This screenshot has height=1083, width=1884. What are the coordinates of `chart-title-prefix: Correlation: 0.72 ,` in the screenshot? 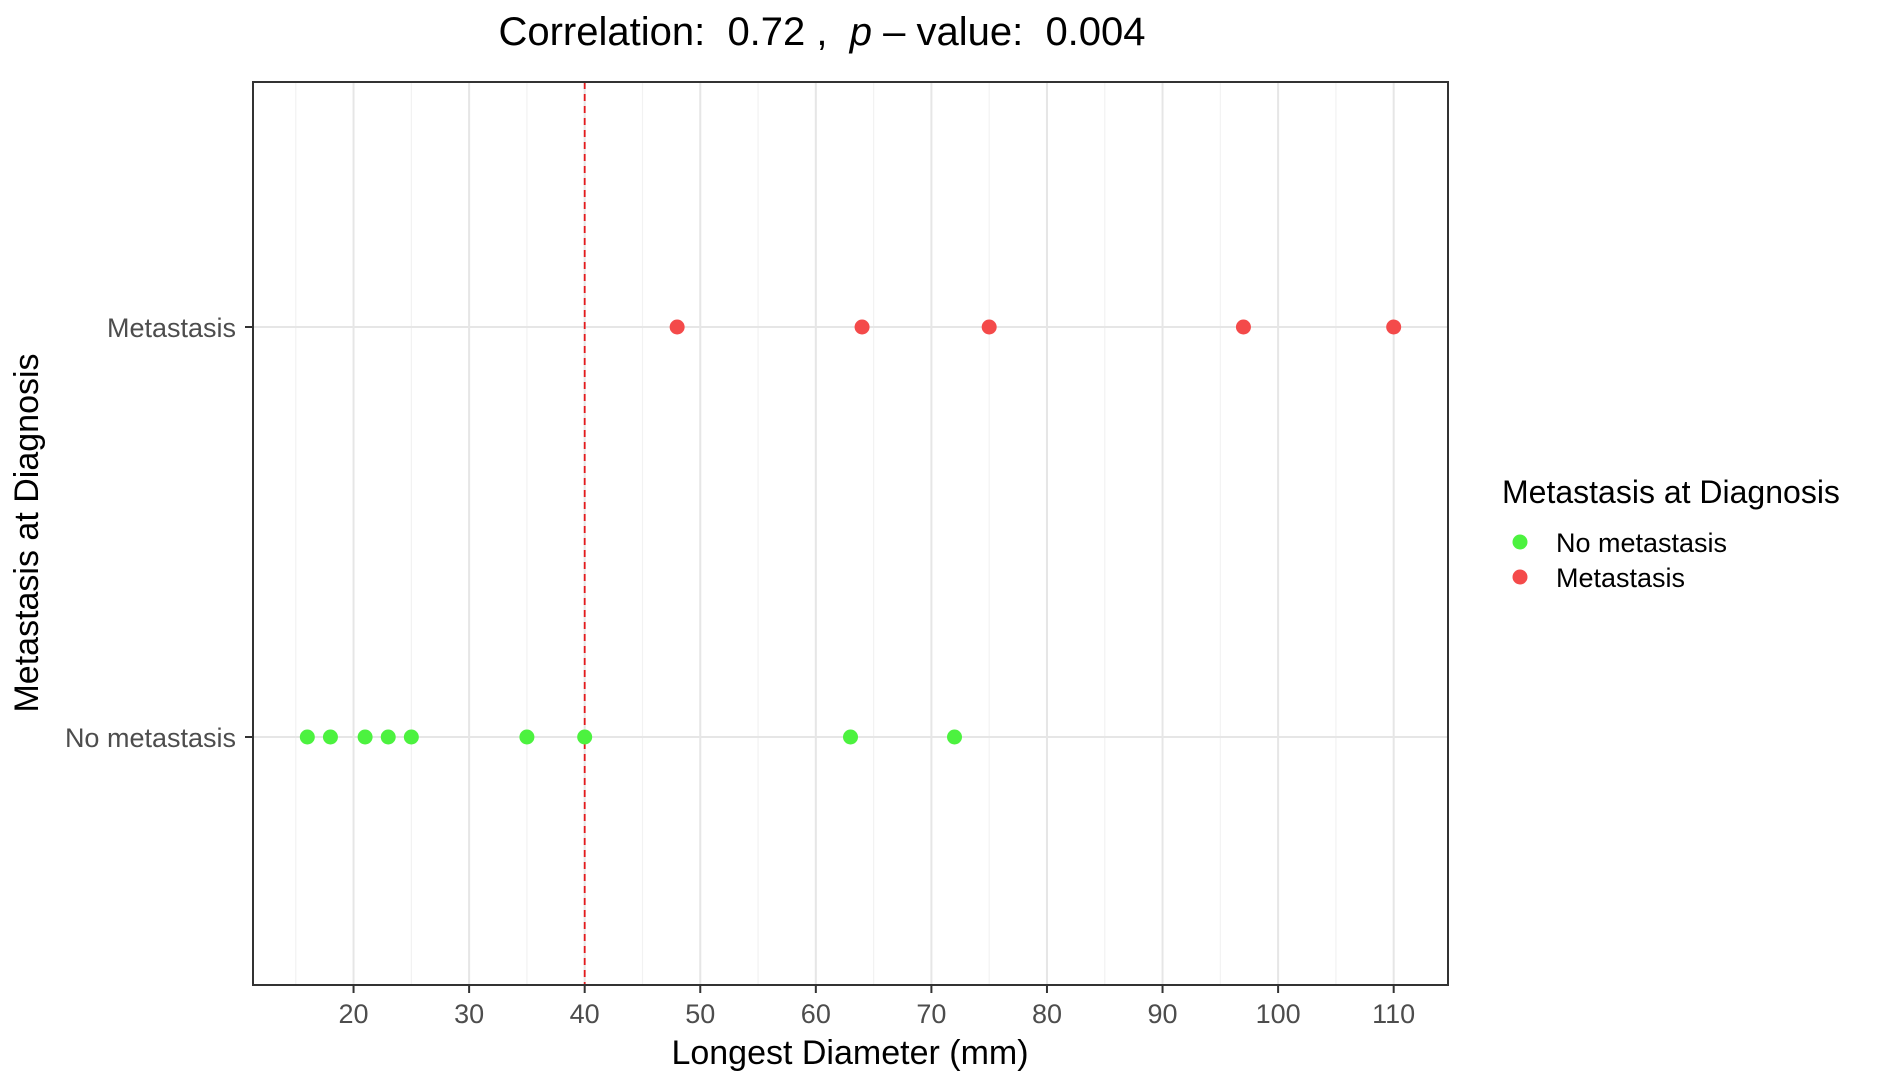 It's located at (673, 32).